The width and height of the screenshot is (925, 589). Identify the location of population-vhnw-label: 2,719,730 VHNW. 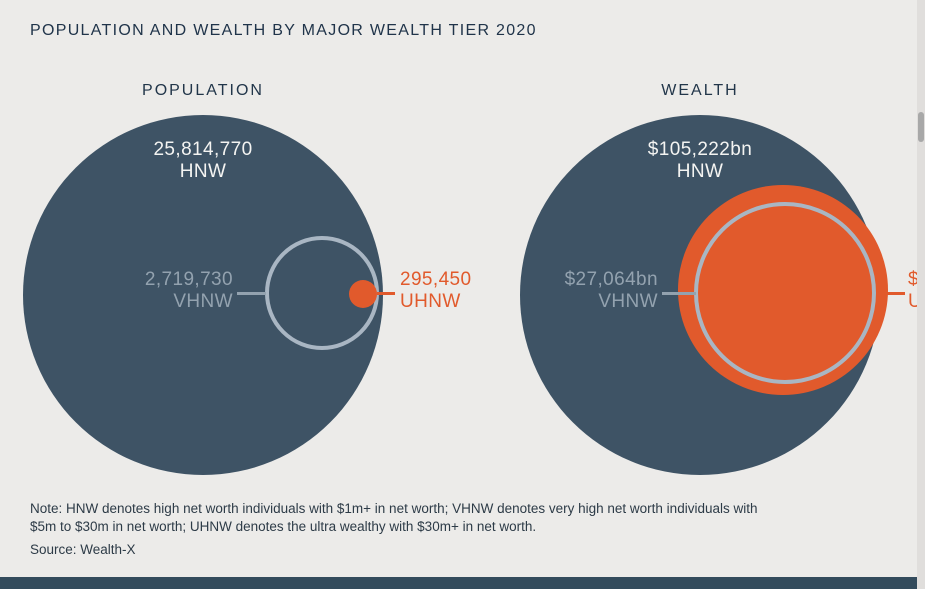
(158, 291).